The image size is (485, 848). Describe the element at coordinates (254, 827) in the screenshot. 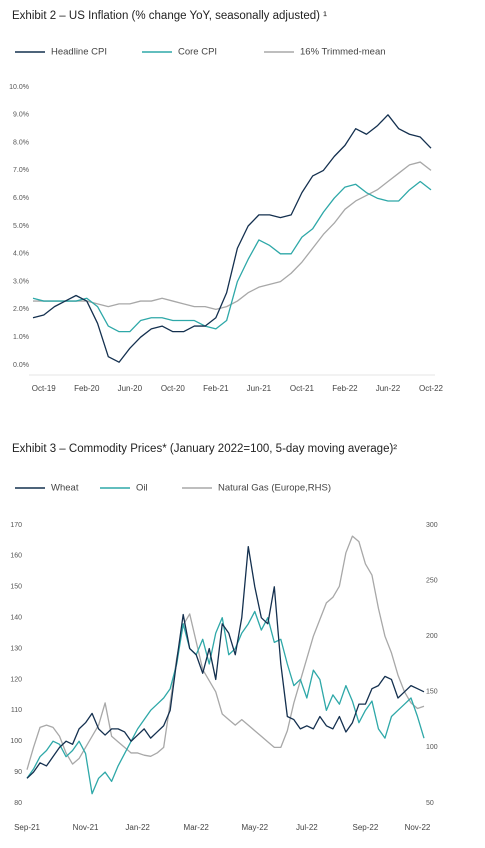

I see `x-tick-label: May-22` at that location.